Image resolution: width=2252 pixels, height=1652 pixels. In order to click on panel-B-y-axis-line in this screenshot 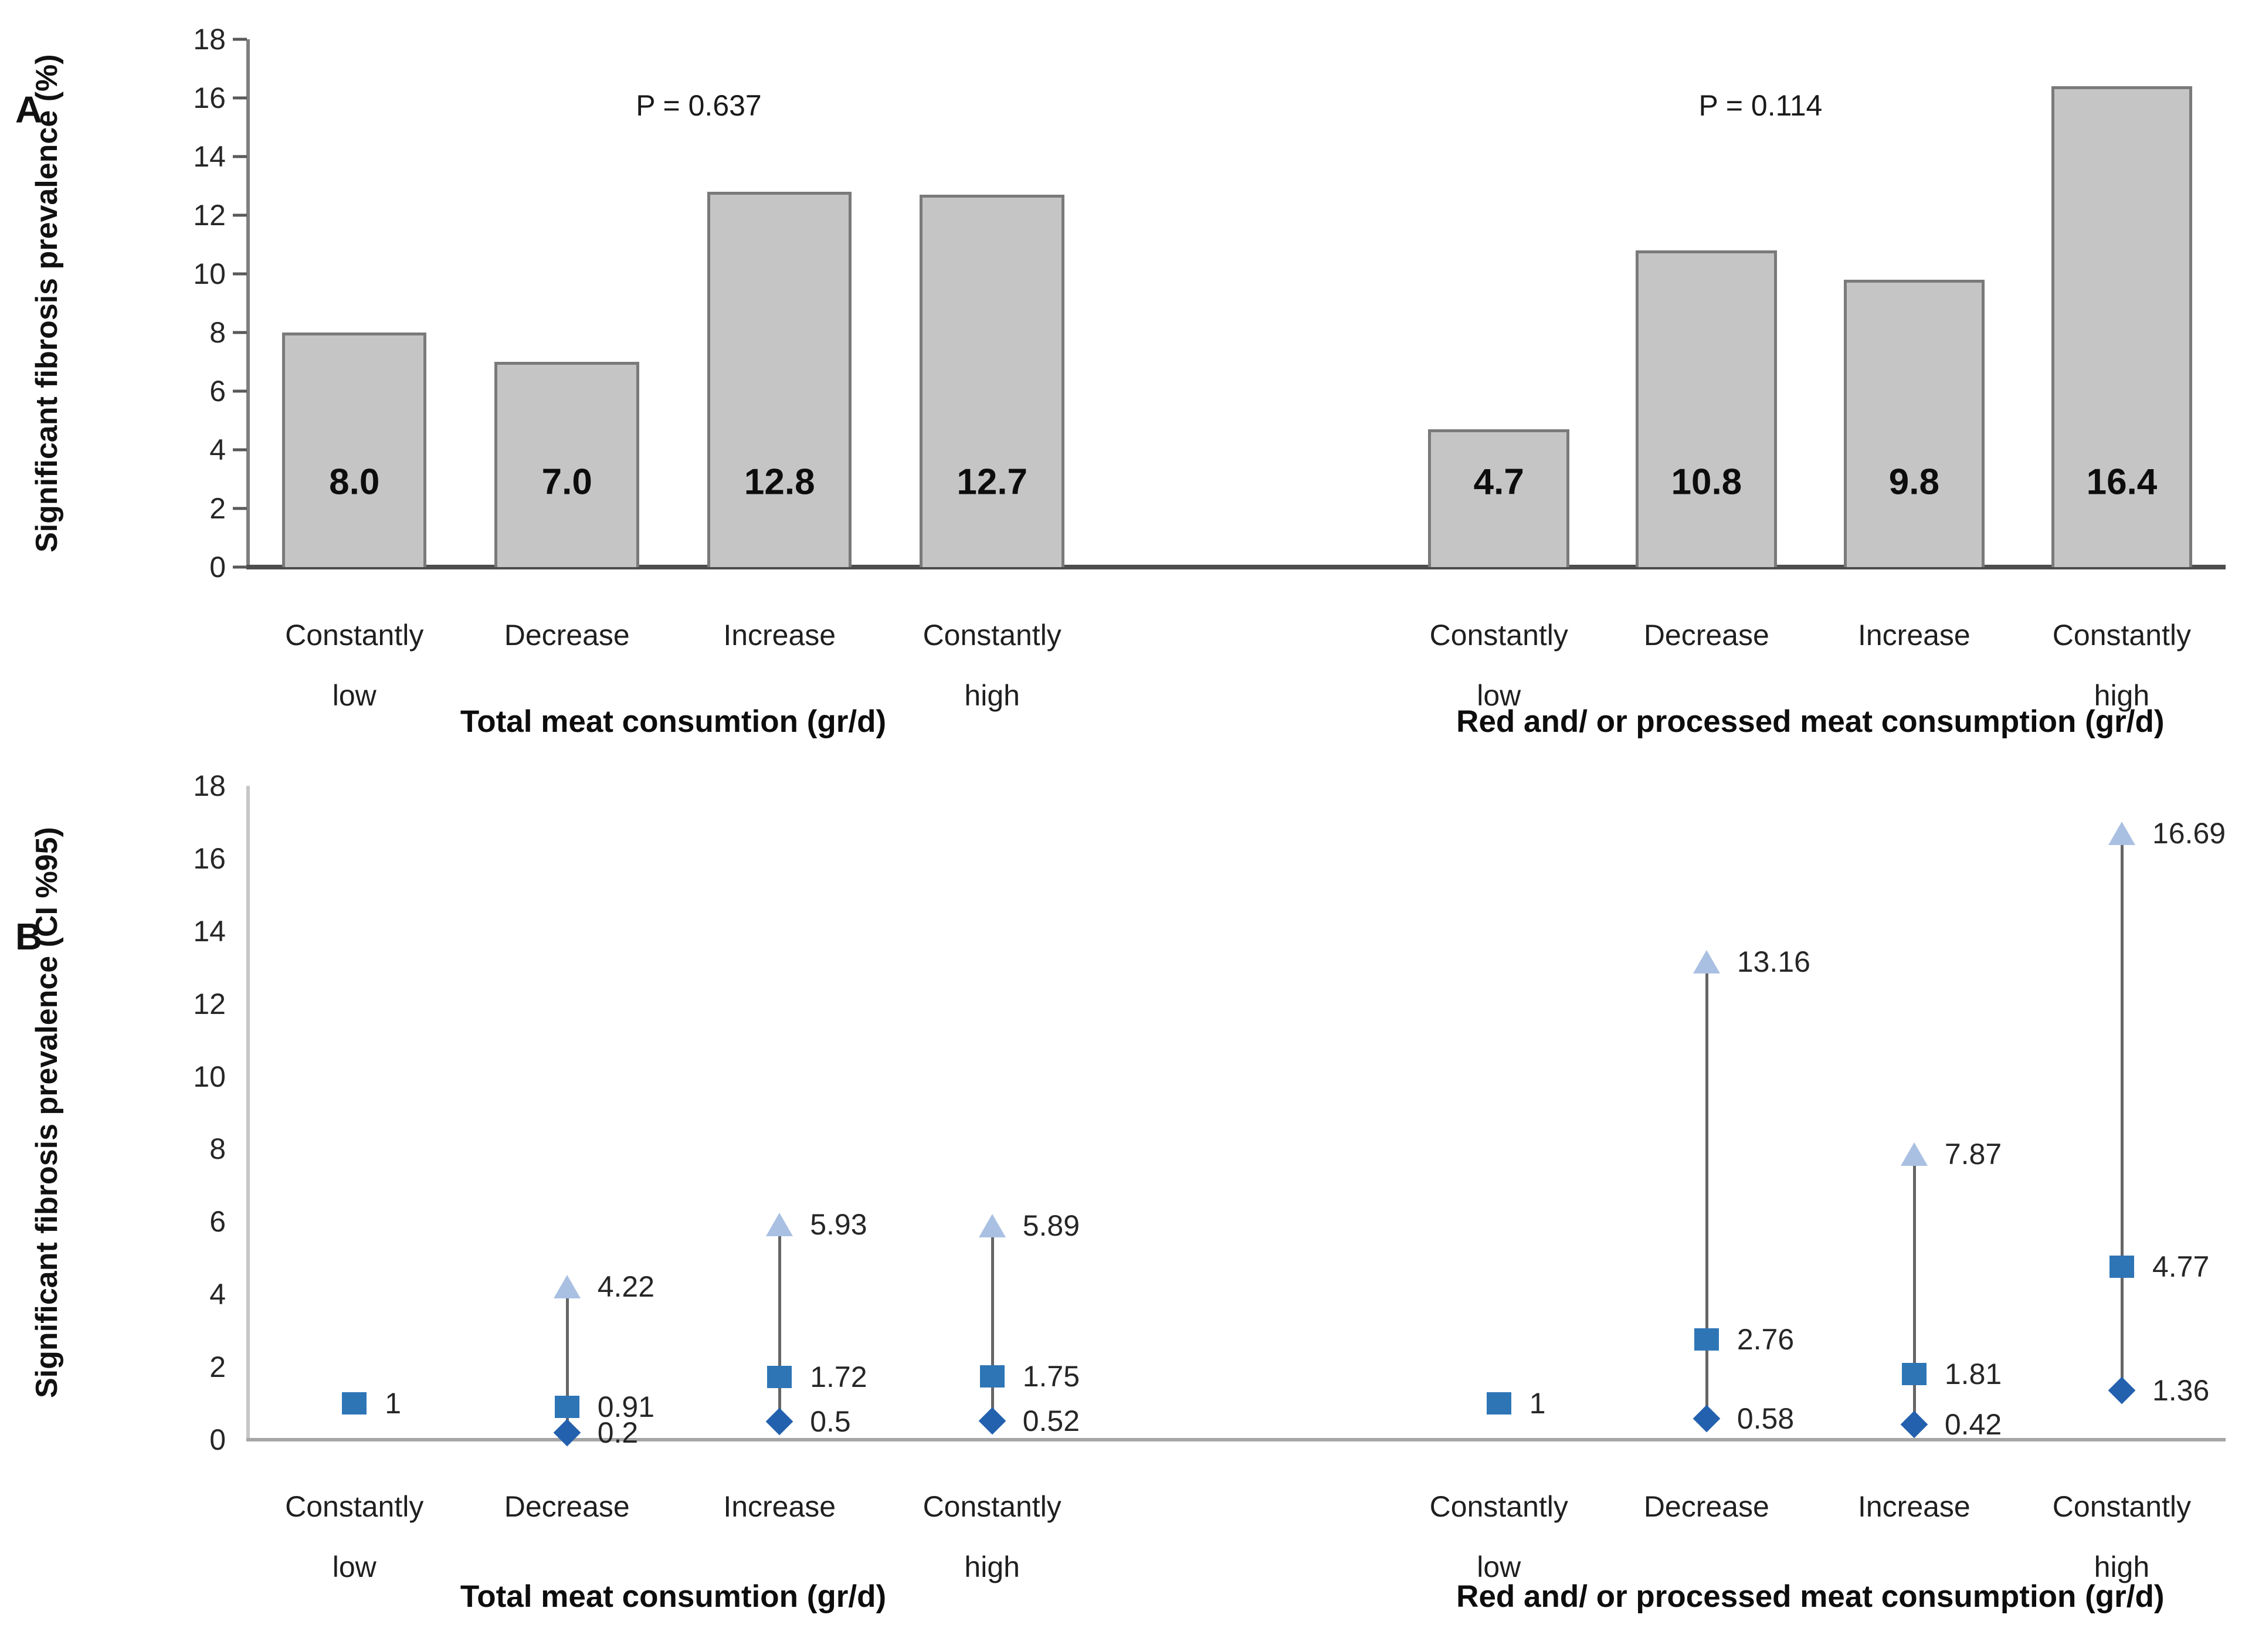, I will do `click(248, 1113)`.